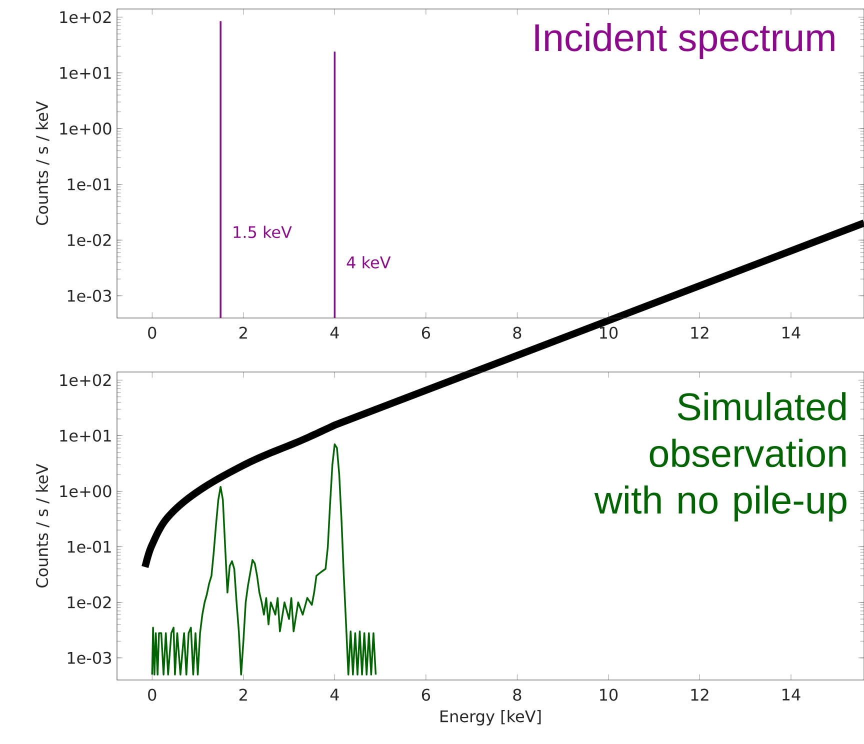  I want to click on text: Simulated observation with no pile-up, so click(720, 457).